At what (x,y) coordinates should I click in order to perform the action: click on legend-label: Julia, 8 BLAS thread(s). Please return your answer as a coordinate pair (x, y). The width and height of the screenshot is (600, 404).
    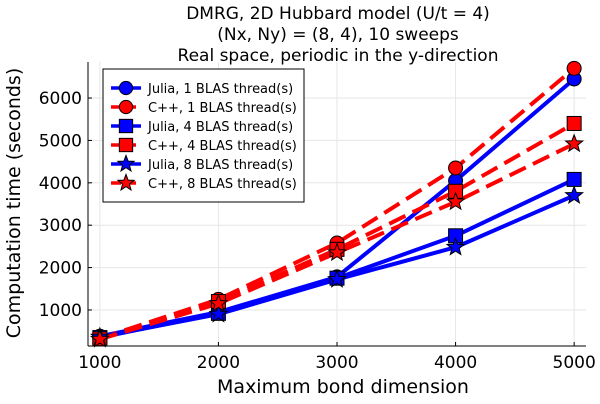
    Looking at the image, I should click on (220, 165).